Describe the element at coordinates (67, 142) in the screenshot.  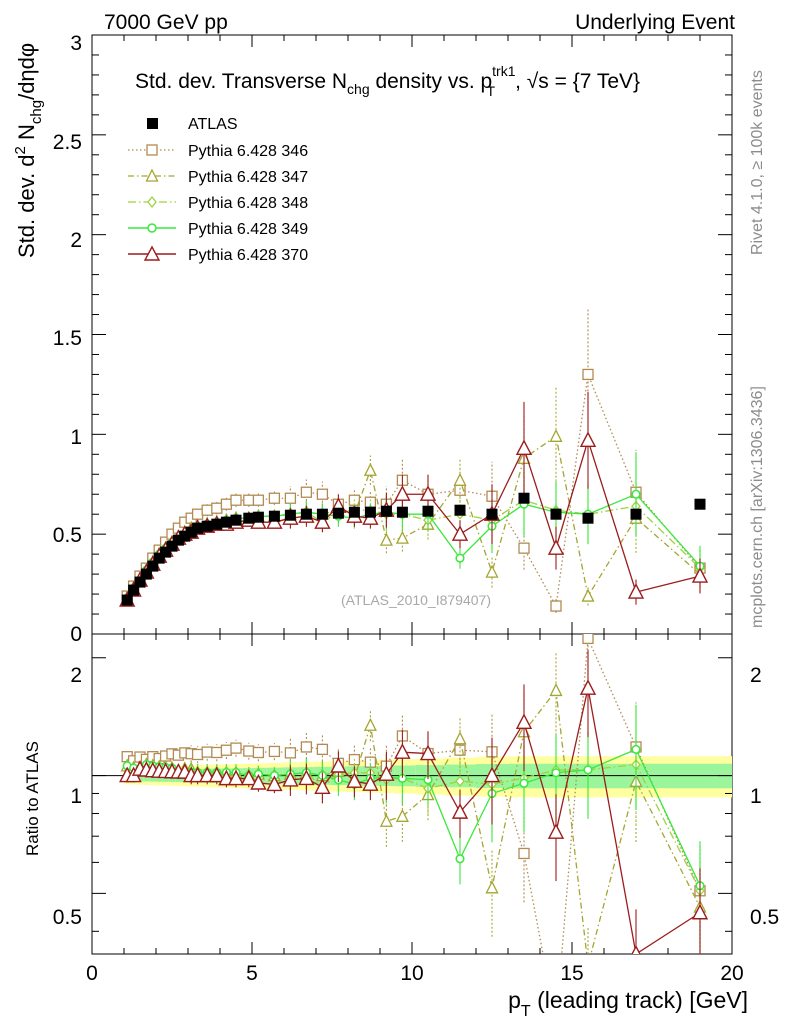
I see `y-tick-label: 2.5` at that location.